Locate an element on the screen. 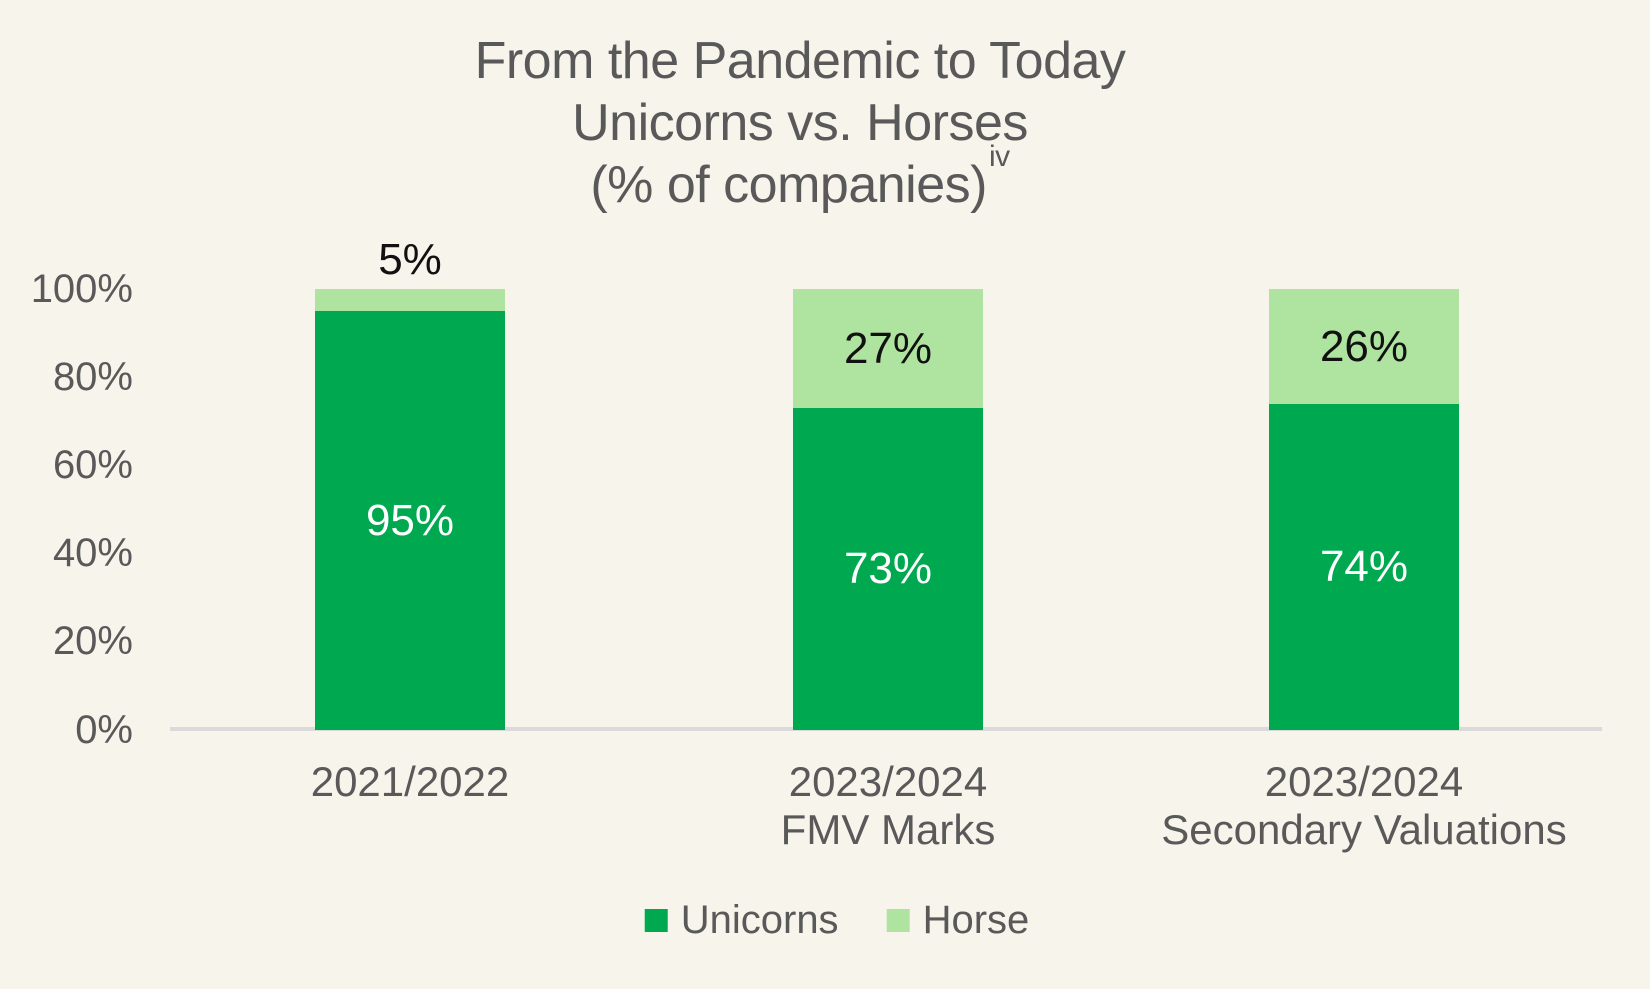 The image size is (1650, 989). chart-title-footnote-superscript: iv is located at coordinates (999, 156).